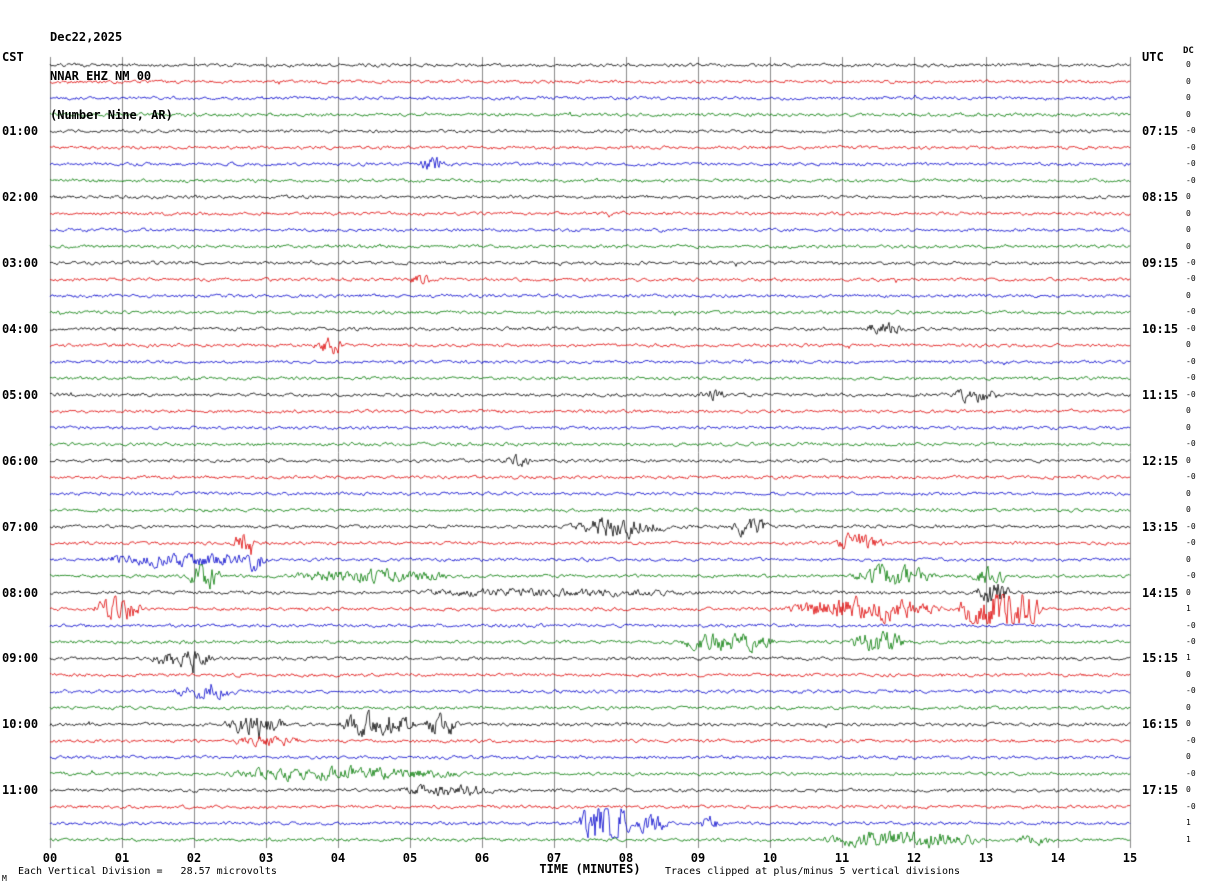 This screenshot has width=1210, height=886. What do you see at coordinates (482, 858) in the screenshot?
I see `x-tick-label: 06` at bounding box center [482, 858].